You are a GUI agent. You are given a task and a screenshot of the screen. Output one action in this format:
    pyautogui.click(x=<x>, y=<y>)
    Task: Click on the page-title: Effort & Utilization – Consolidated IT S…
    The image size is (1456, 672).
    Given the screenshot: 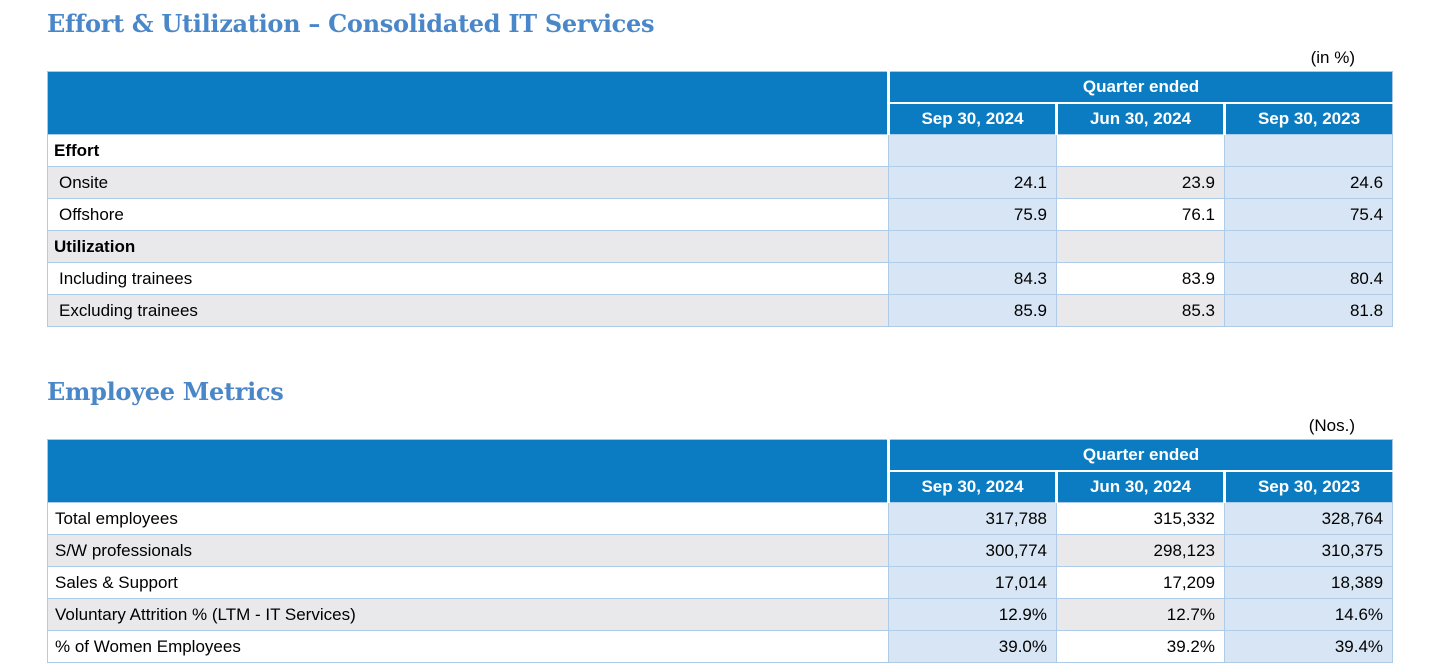 What is the action you would take?
    pyautogui.click(x=351, y=23)
    